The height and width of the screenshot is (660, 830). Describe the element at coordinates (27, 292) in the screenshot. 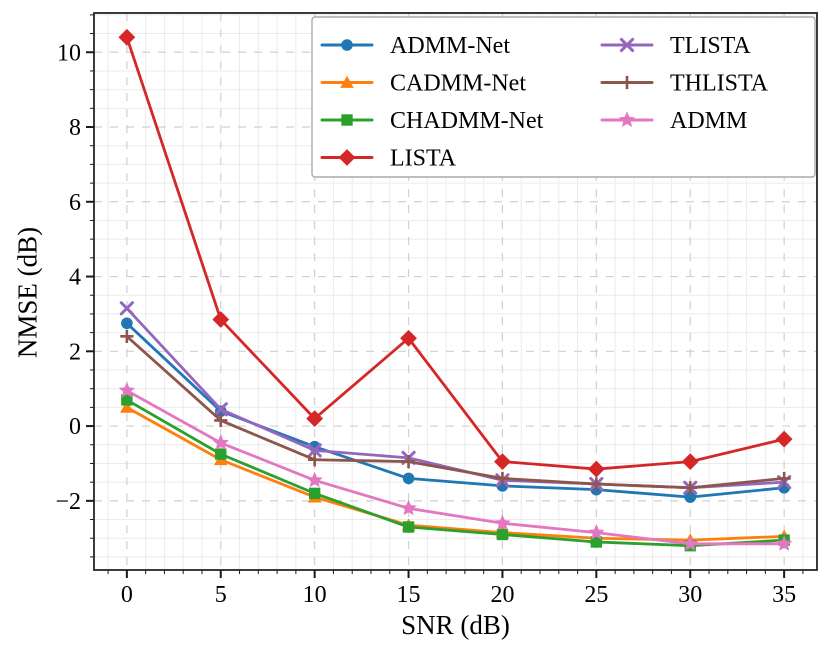

I see `y-axis-label: NMSE (dB)` at that location.